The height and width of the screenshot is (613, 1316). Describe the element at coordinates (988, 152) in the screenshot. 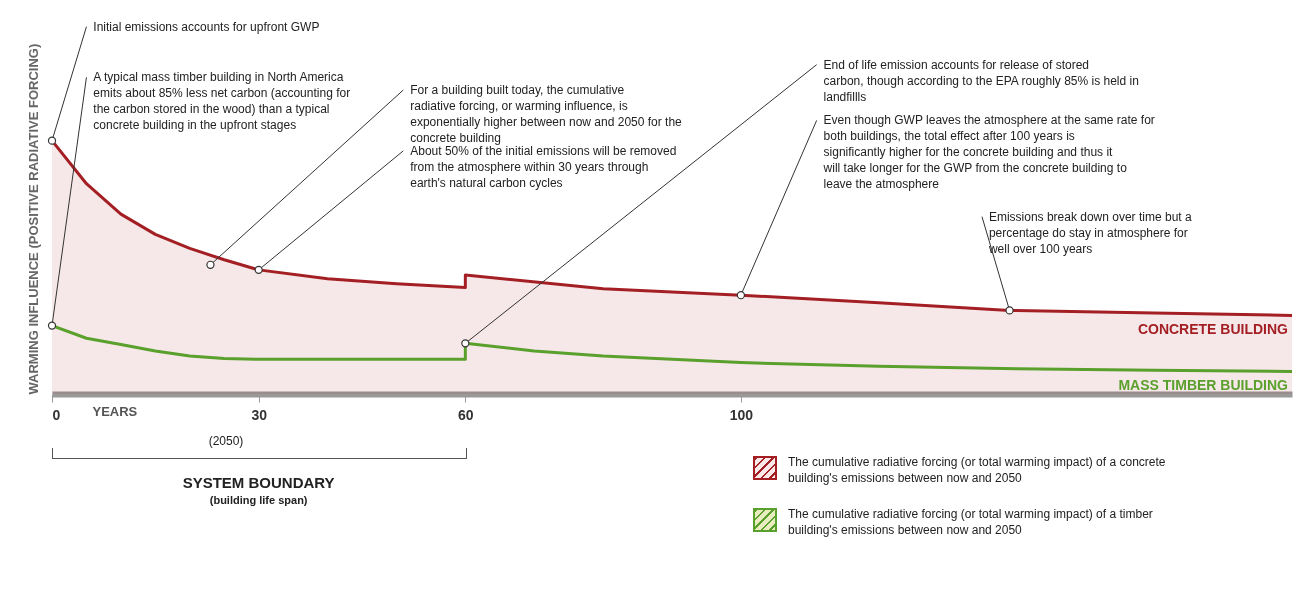

I see `annotation: Even though GWP leaves the atmosphere at the same rate for both buildings, the total effect after 100 years is significantly higher for the concrete building and thus it will take longer for the GWP from the concrete building to leave the atmosphere` at that location.